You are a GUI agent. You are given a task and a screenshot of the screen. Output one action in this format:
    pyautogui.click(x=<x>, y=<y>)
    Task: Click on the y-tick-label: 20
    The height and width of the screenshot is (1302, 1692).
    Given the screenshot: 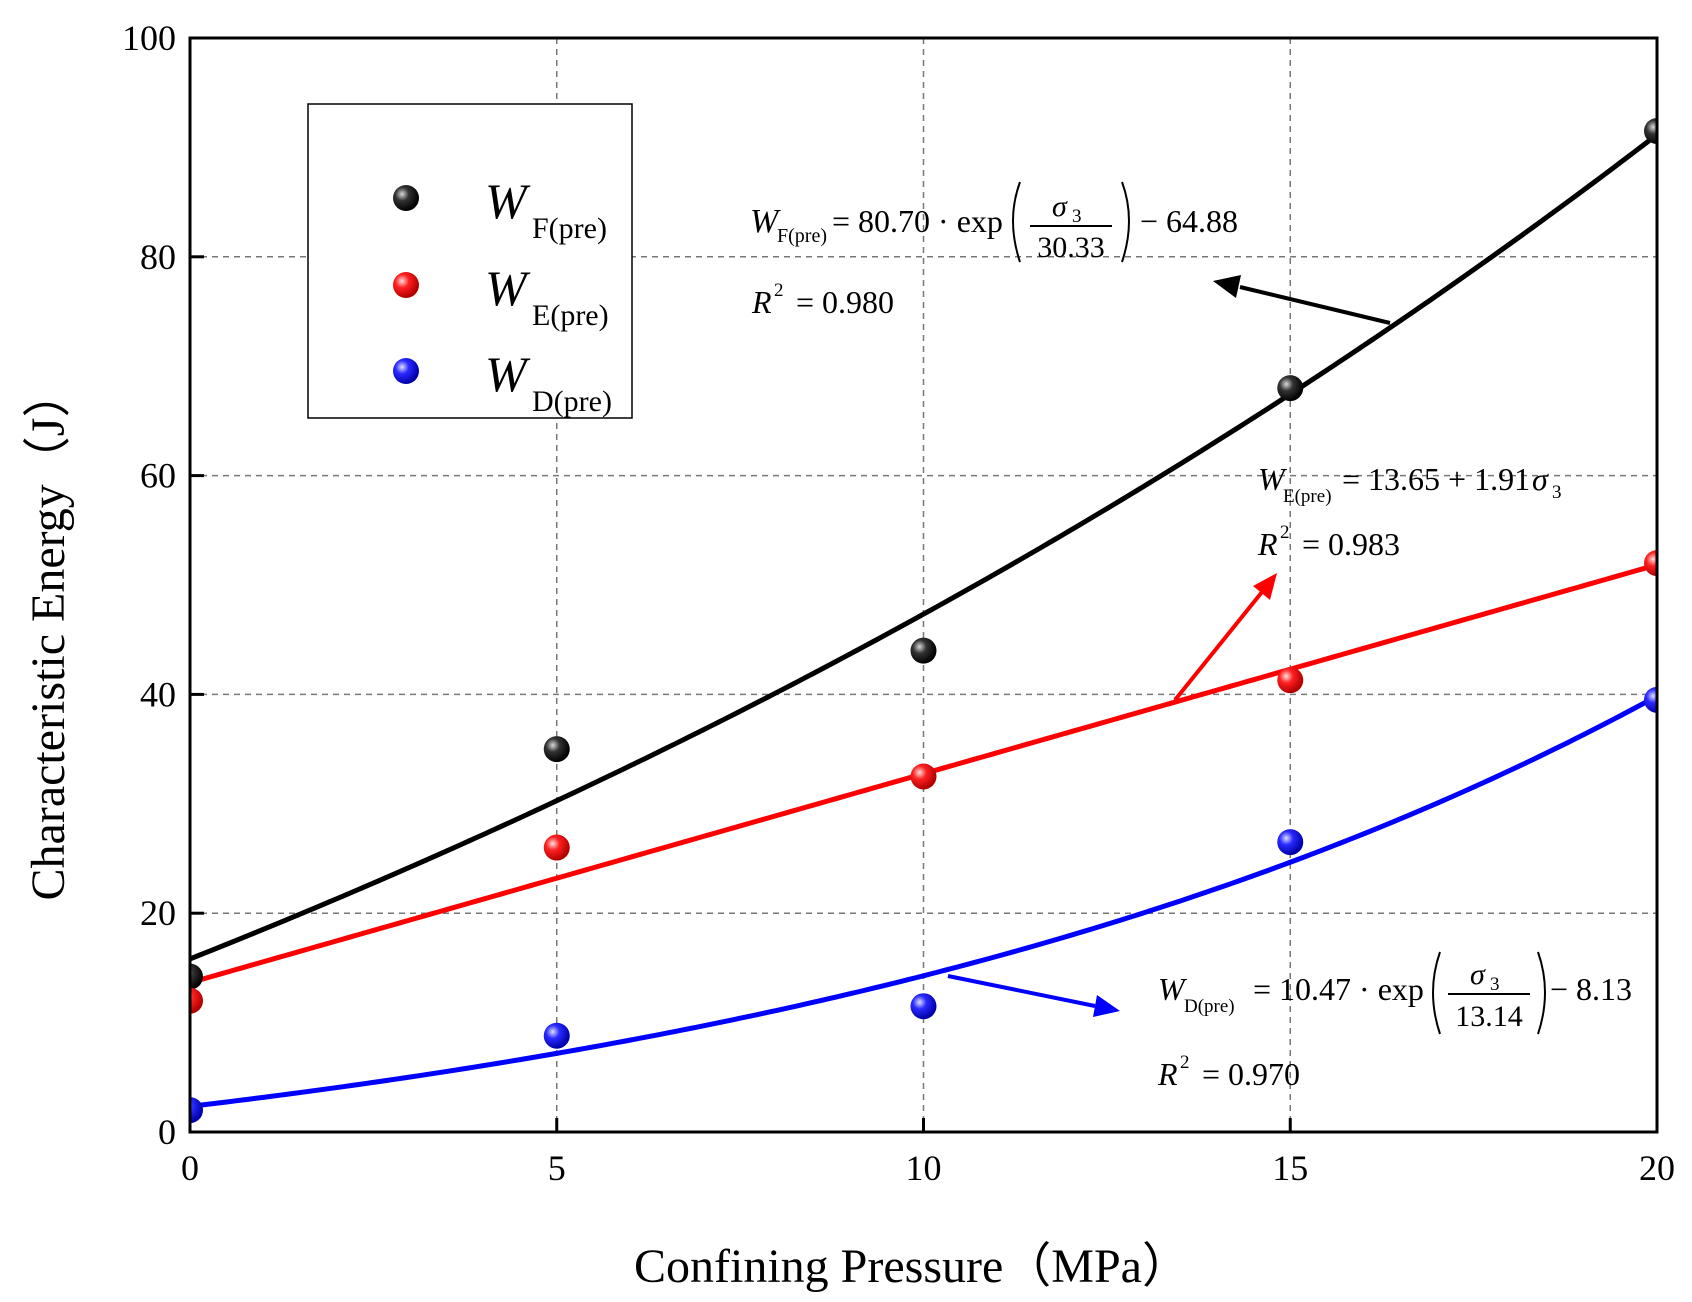 What is the action you would take?
    pyautogui.click(x=158, y=913)
    